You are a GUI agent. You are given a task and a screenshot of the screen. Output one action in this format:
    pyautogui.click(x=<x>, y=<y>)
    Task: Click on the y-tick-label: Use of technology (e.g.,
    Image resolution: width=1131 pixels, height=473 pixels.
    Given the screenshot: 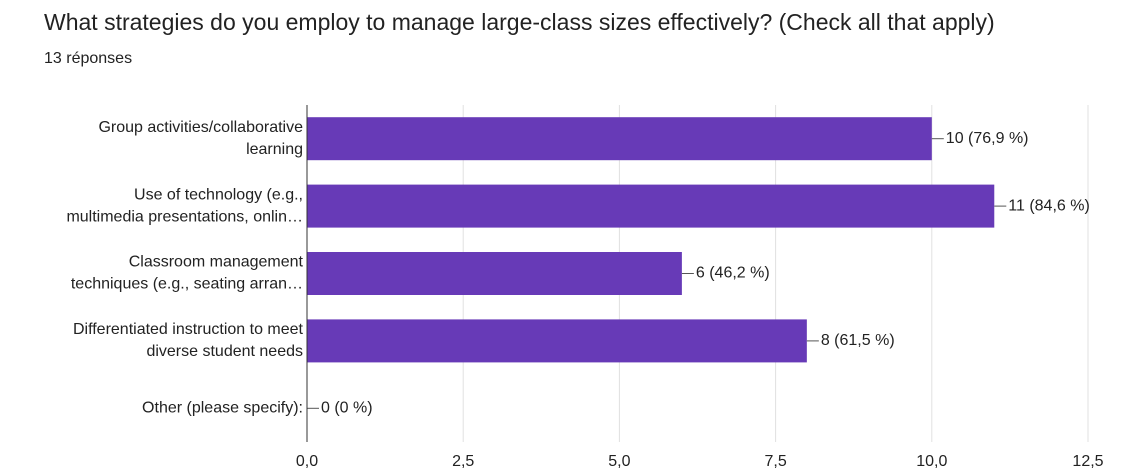 What is the action you would take?
    pyautogui.click(x=218, y=194)
    